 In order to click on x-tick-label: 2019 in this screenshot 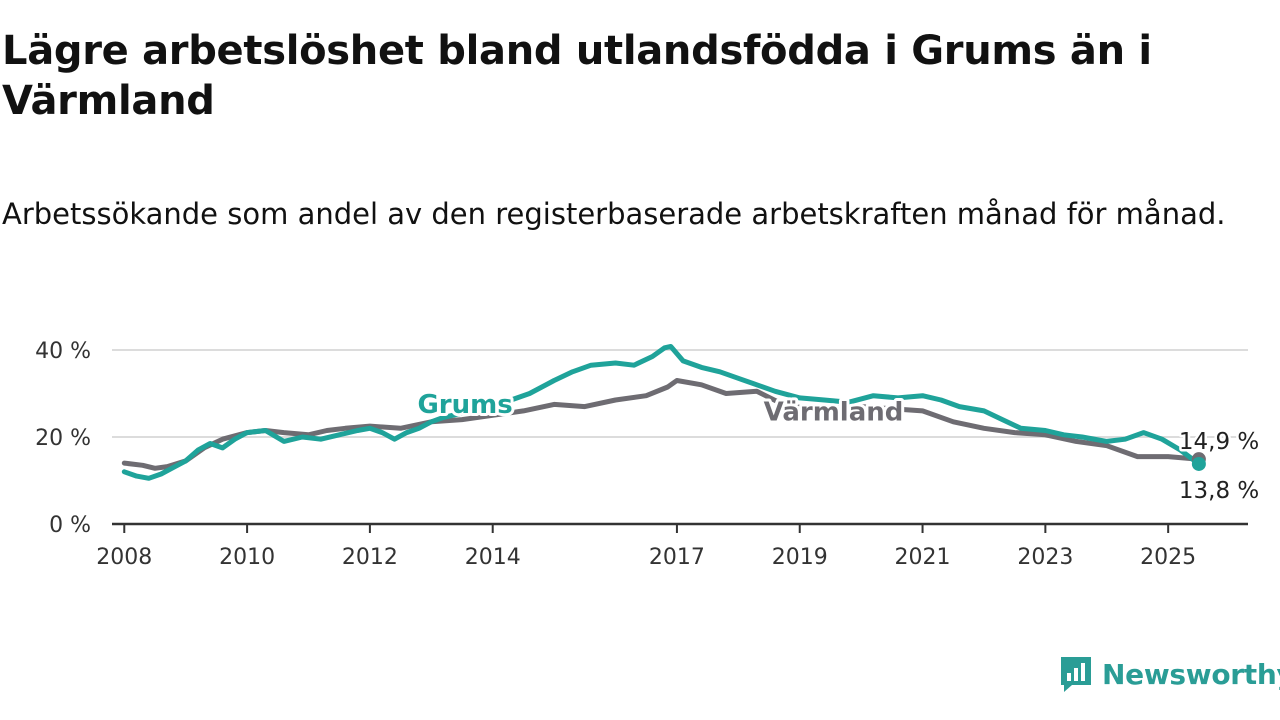, I will do `click(800, 557)`.